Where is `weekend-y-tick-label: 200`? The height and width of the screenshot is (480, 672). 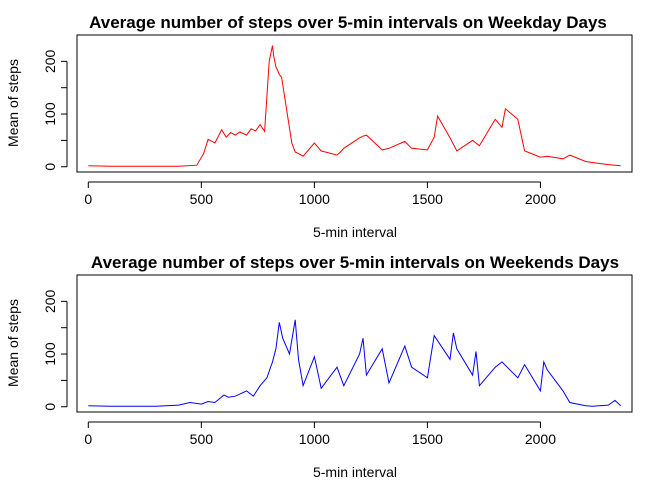
weekend-y-tick-label: 200 is located at coordinates (50, 301).